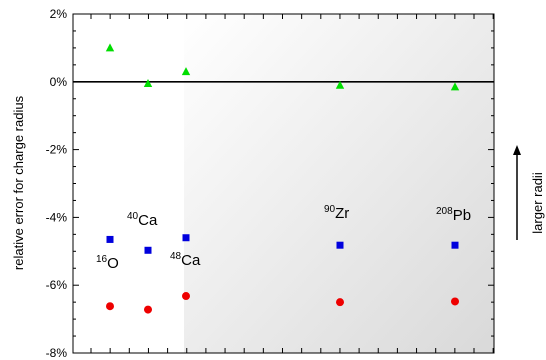  What do you see at coordinates (133, 216) in the screenshot?
I see `nucleus-mass: 40` at bounding box center [133, 216].